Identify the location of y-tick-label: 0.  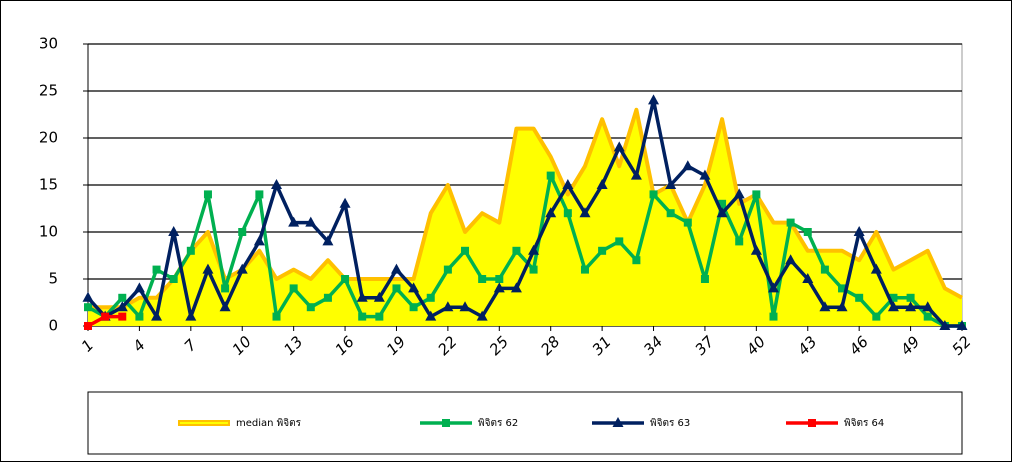
(53, 326).